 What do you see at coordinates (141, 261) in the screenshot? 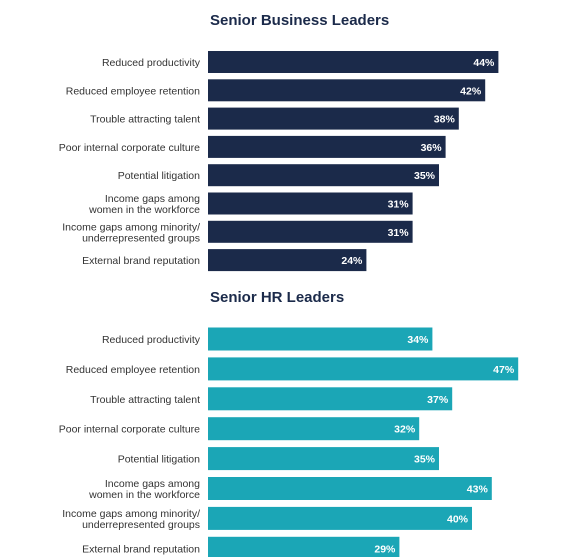
I see `business-category-label: External brand reputation` at bounding box center [141, 261].